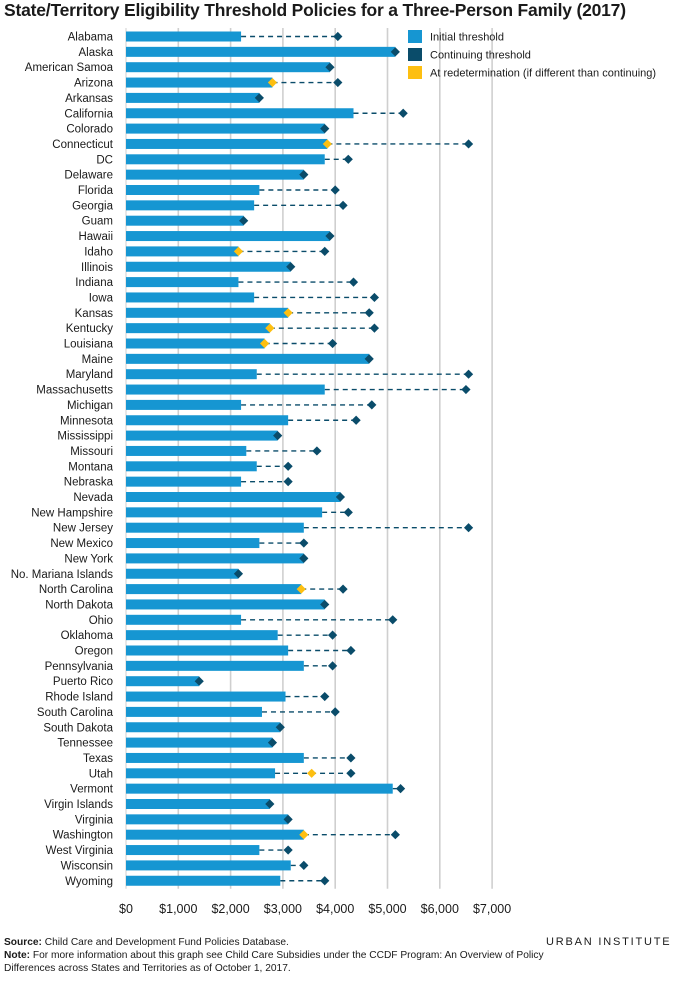 The image size is (685, 982). Describe the element at coordinates (72, 513) in the screenshot. I see `category-label: New Hampshire` at that location.